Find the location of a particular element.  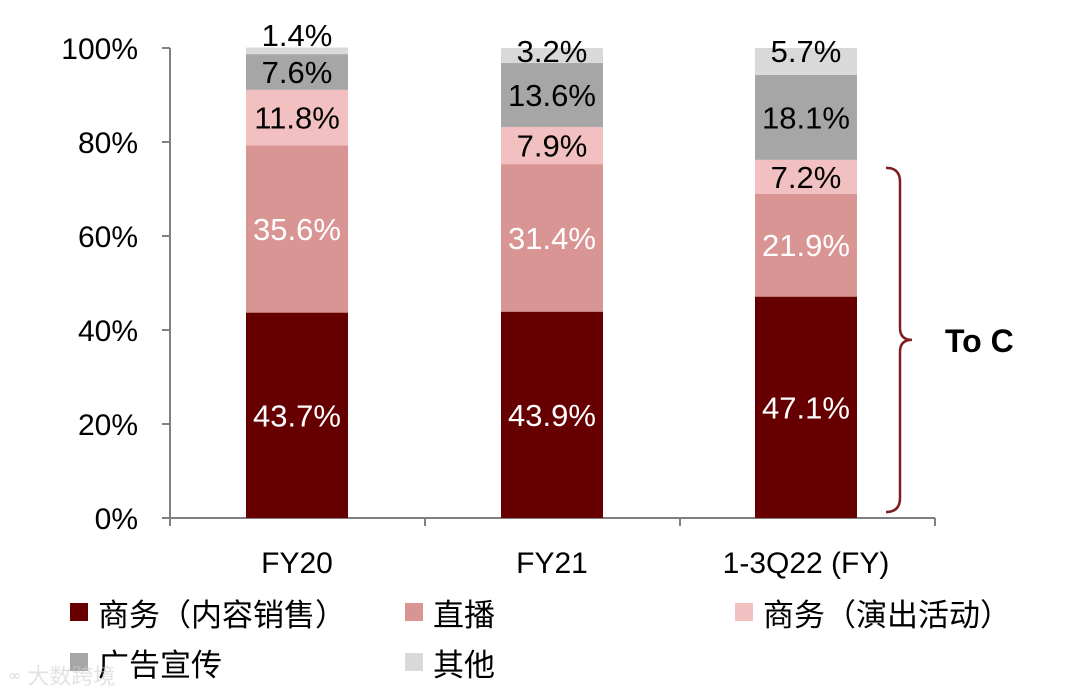

x-tick-label: FY20 is located at coordinates (297, 563).